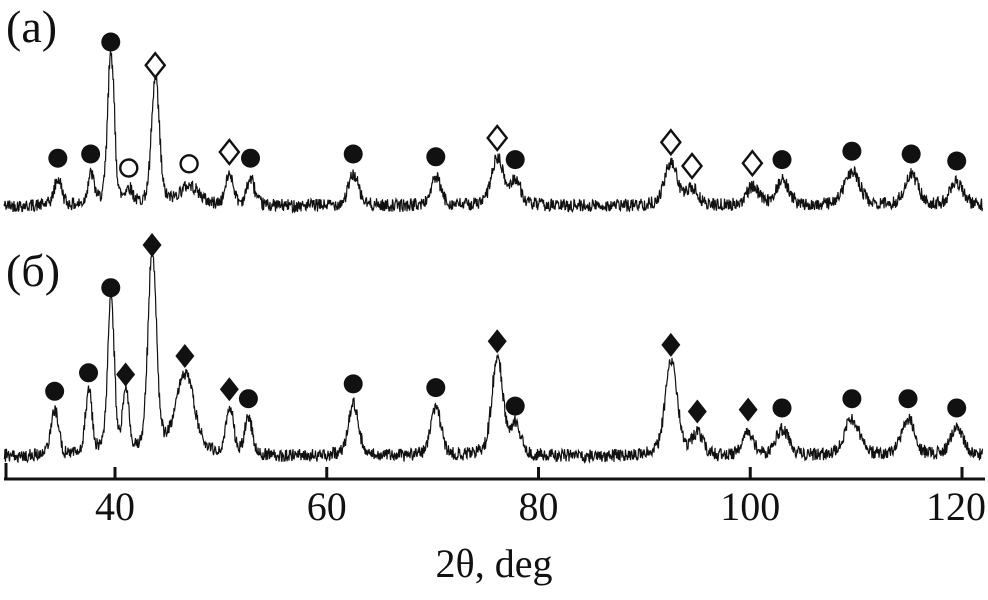 The height and width of the screenshot is (600, 988). Describe the element at coordinates (115, 506) in the screenshot. I see `x-tick-label: 40` at that location.